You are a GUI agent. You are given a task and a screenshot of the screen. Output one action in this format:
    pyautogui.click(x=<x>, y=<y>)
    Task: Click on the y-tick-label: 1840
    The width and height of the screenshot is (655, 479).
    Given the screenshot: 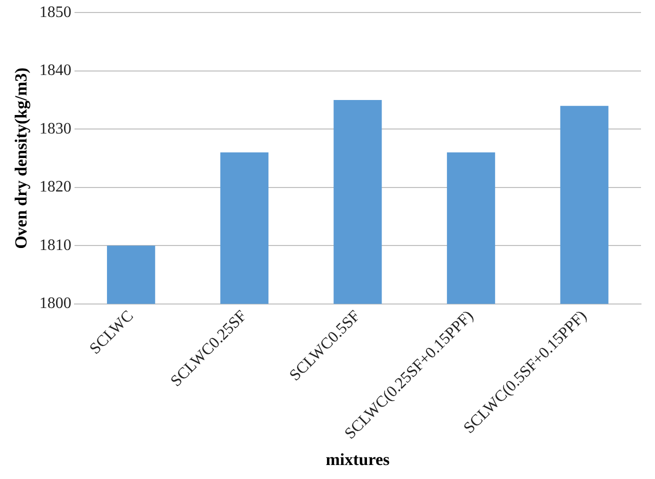 What is the action you would take?
    pyautogui.click(x=55, y=71)
    